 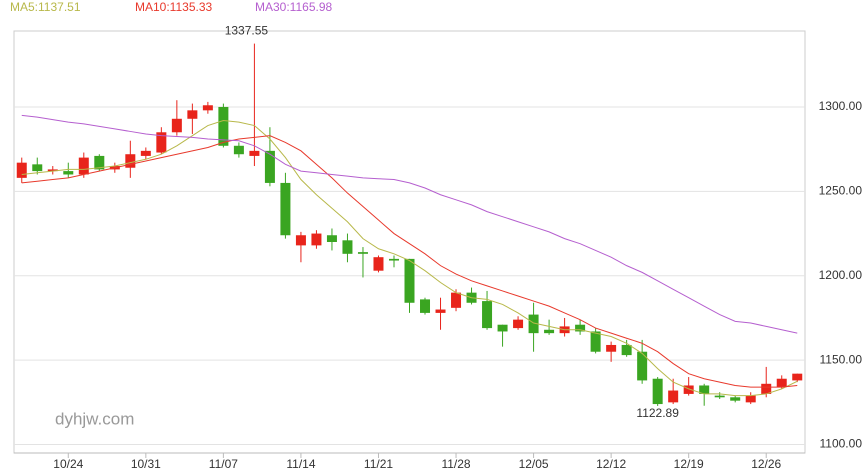 What do you see at coordinates (841, 444) in the screenshot?
I see `y-tick-label: 1100.00` at bounding box center [841, 444].